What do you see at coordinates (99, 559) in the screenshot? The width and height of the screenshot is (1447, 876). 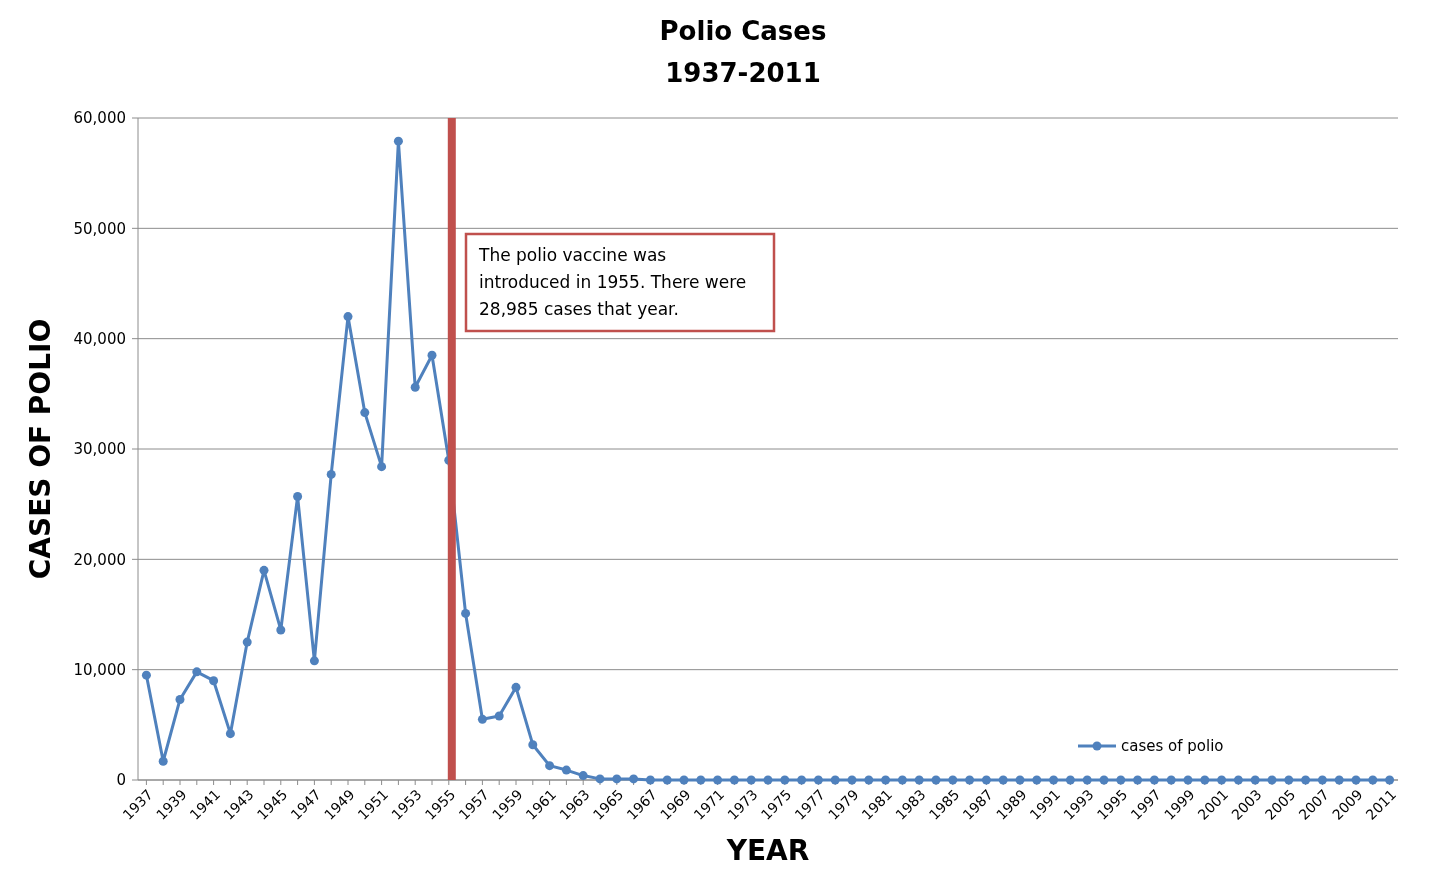 I see `y-tick-label: 20,000` at bounding box center [99, 559].